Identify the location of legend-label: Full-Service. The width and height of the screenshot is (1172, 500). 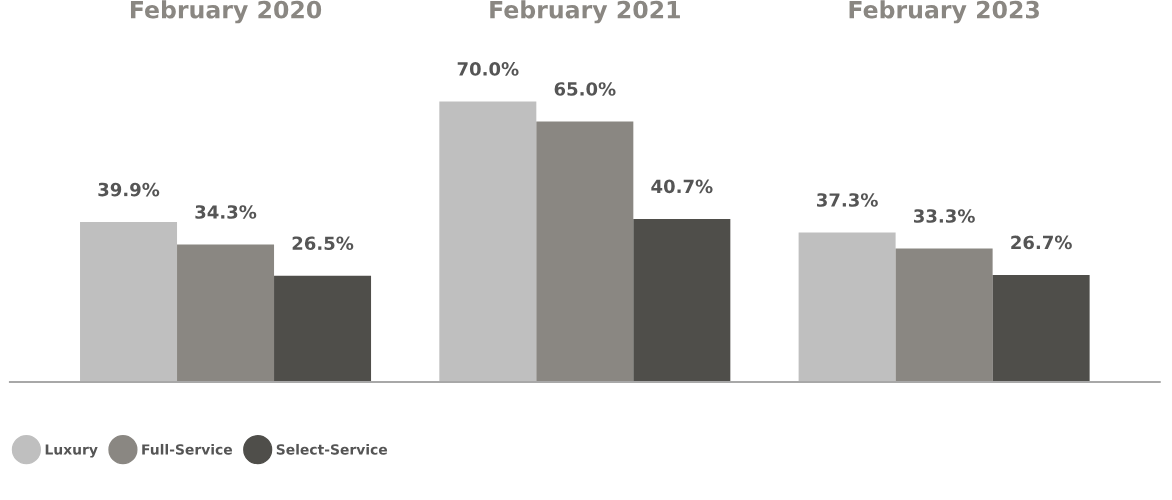
(187, 449).